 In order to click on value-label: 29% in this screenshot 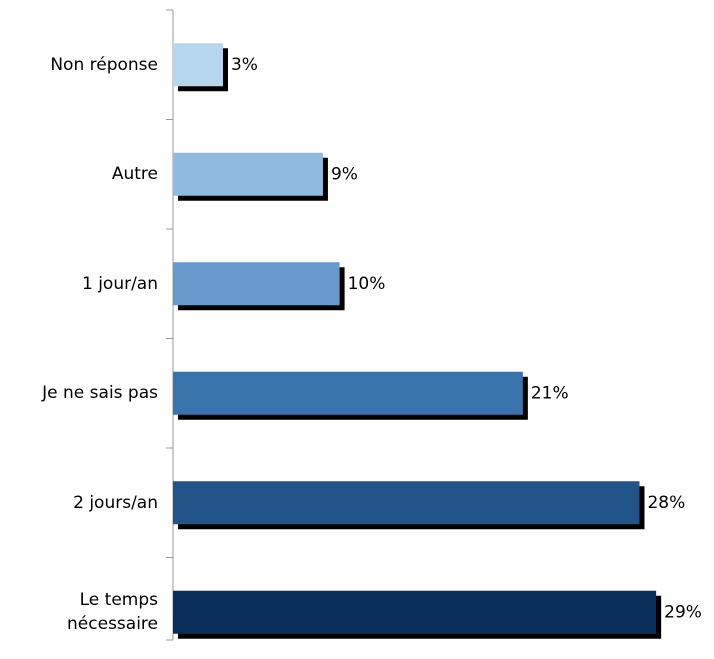, I will do `click(683, 612)`.